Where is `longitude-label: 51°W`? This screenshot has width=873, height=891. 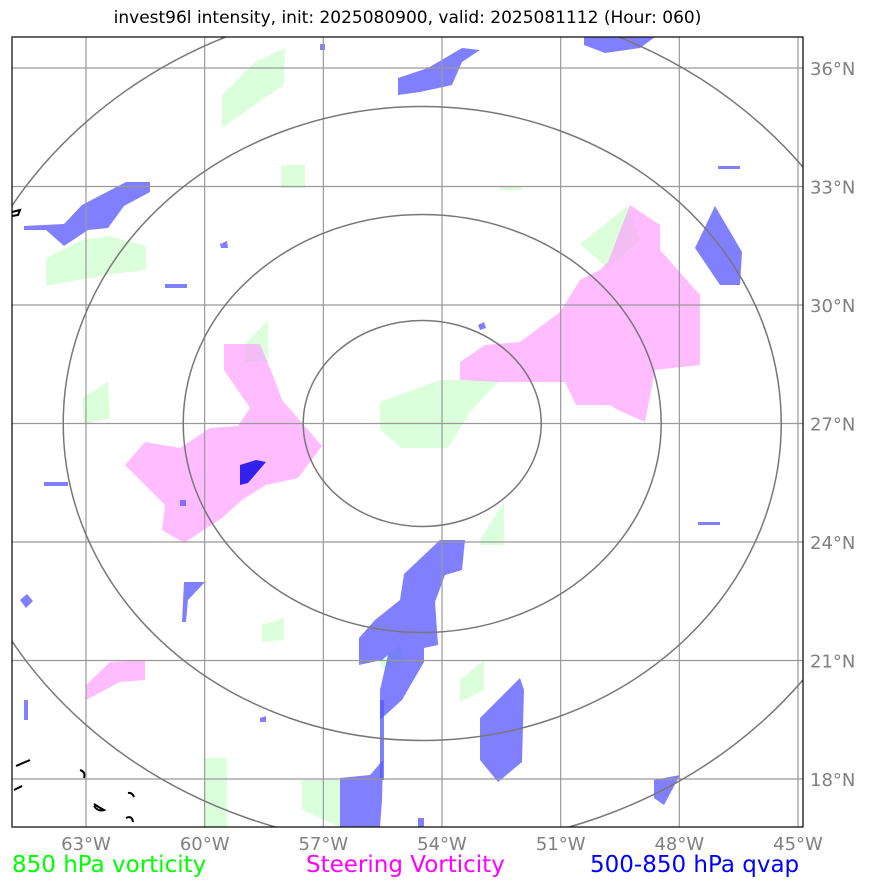 longitude-label: 51°W is located at coordinates (561, 844).